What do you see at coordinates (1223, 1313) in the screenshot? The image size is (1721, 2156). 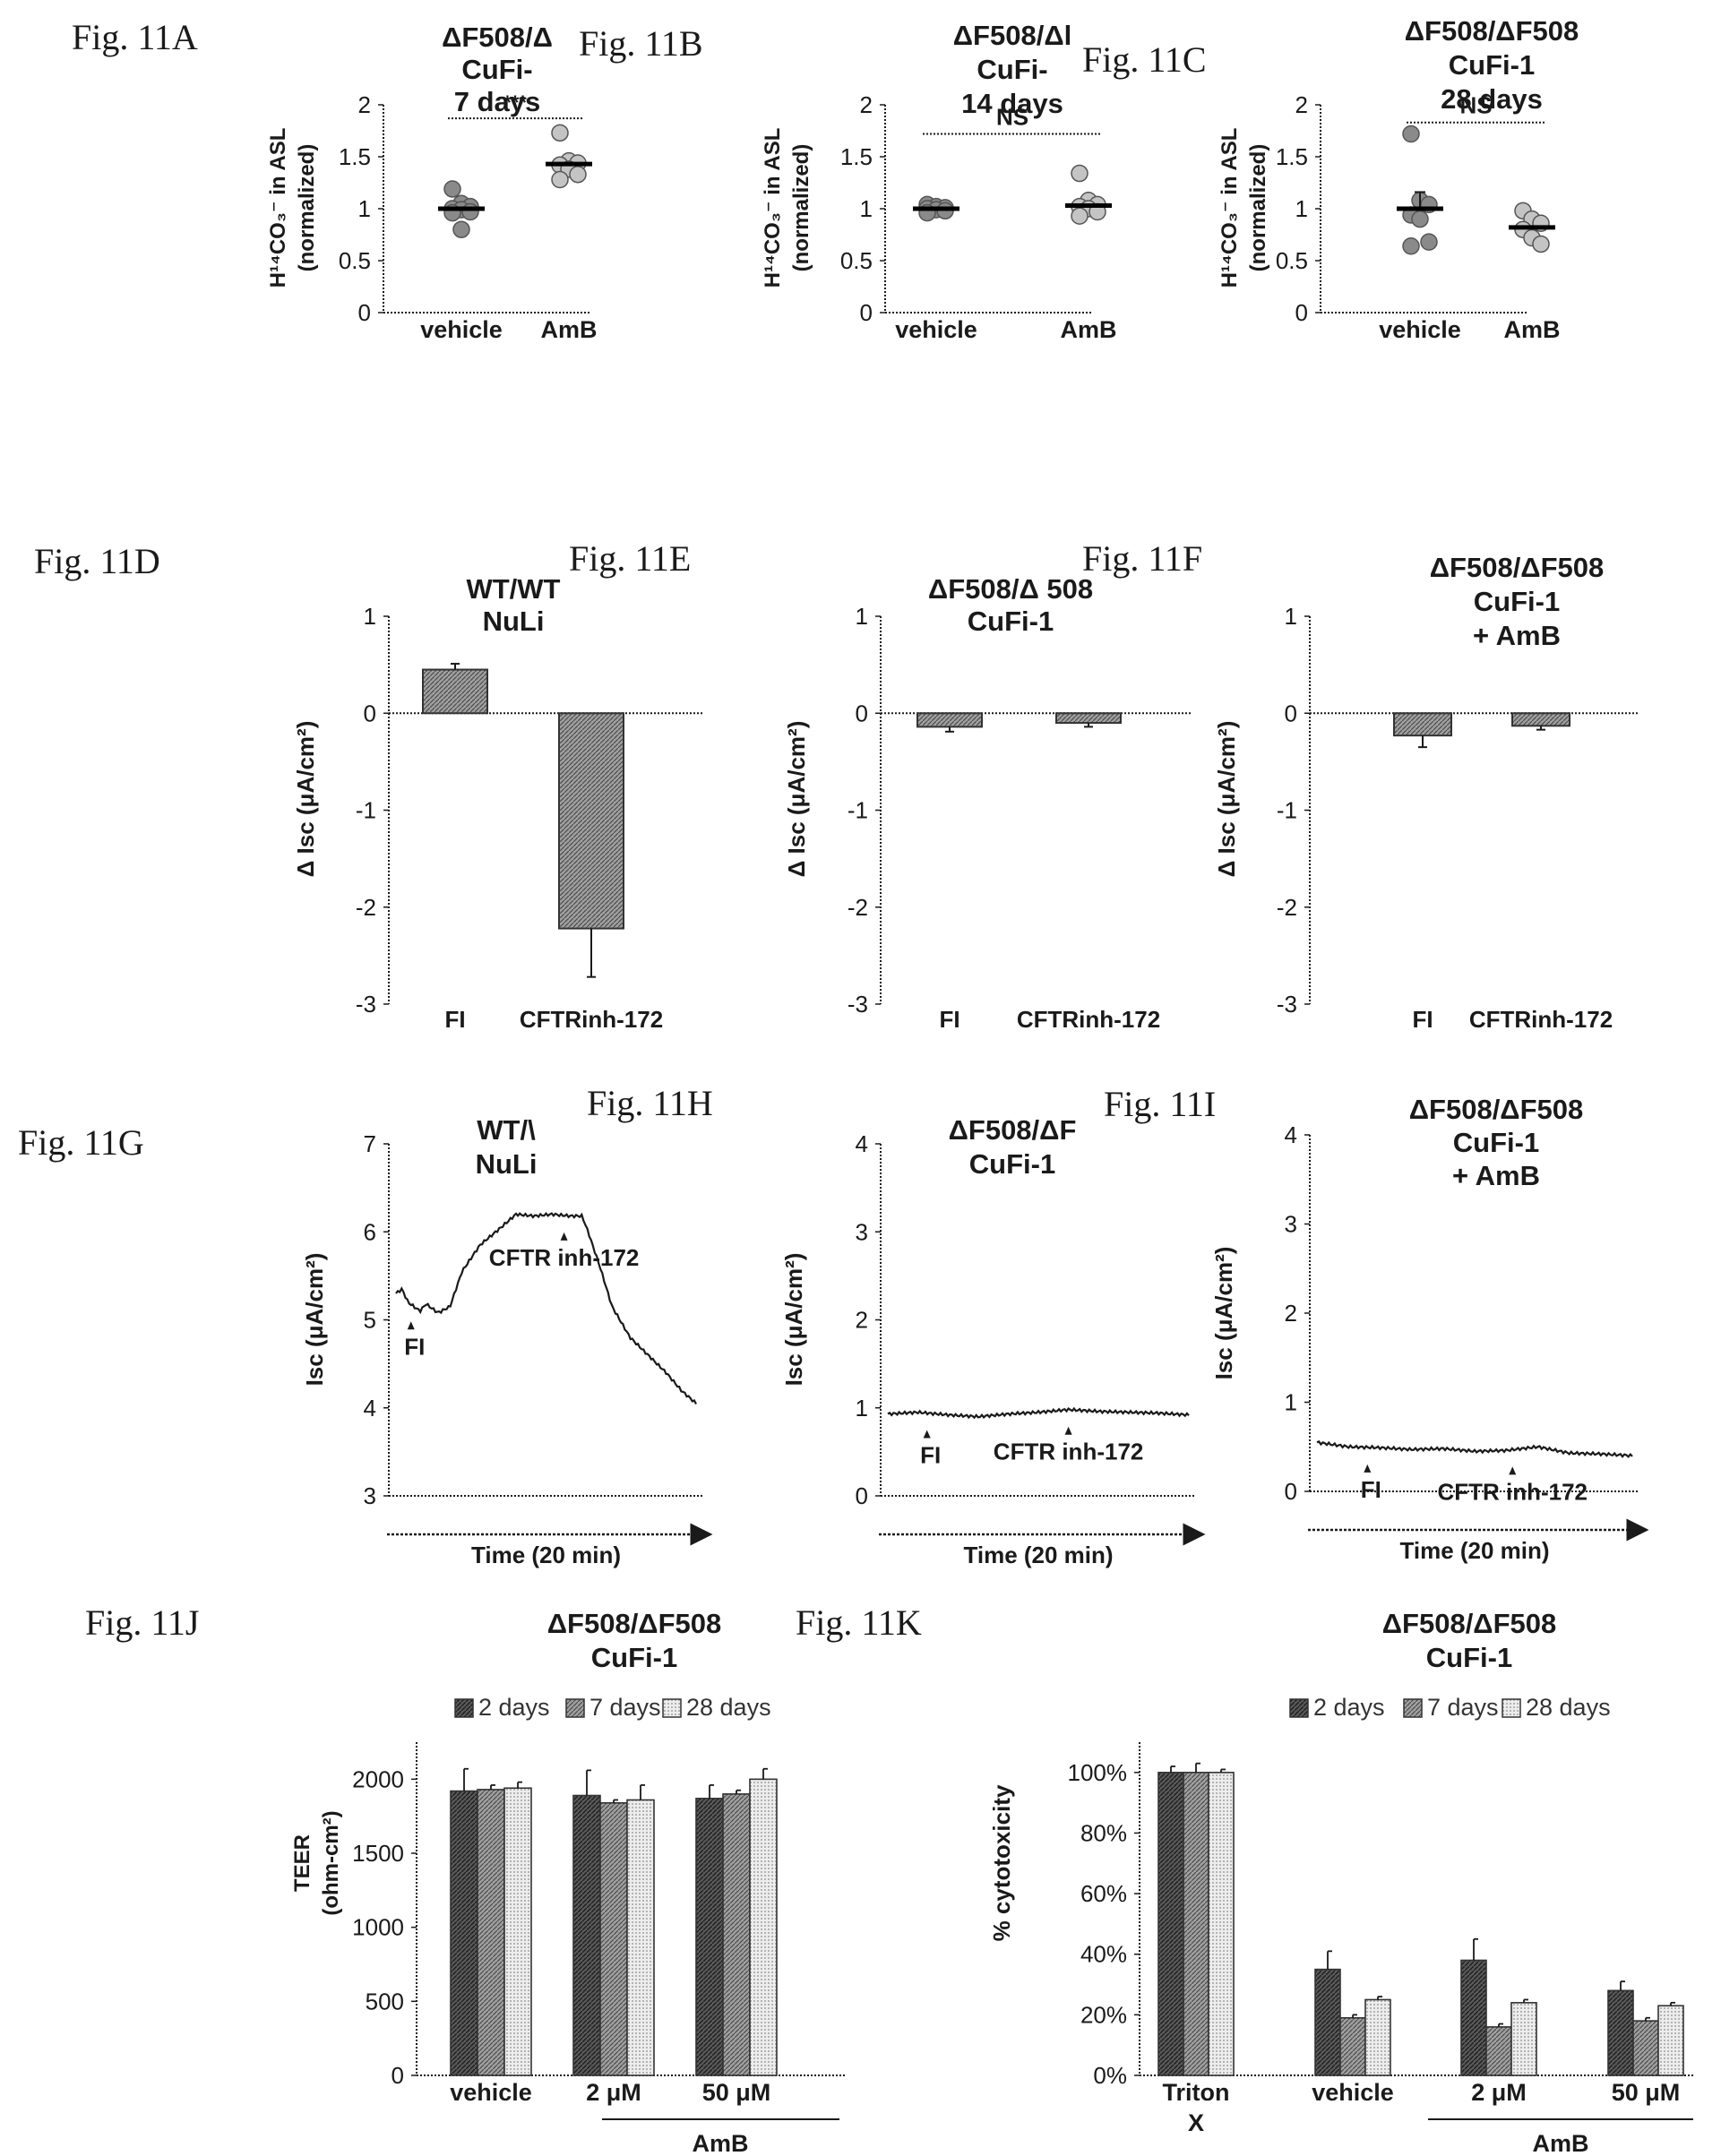 I see `y-axis-label: Isc (μA/cm²)` at bounding box center [1223, 1313].